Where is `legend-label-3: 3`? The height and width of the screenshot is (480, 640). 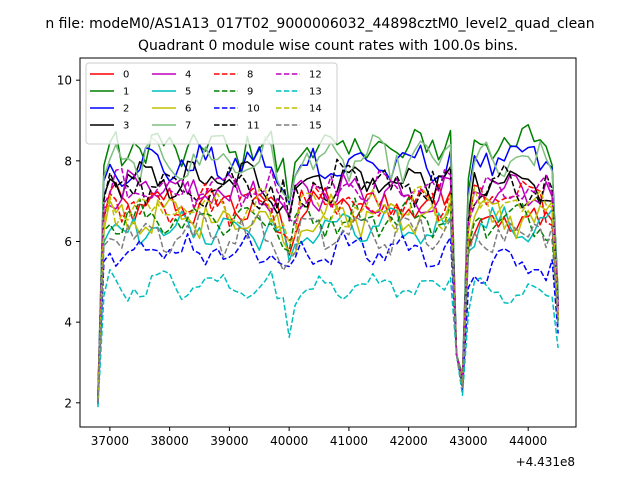
legend-label-3: 3 is located at coordinates (126, 126).